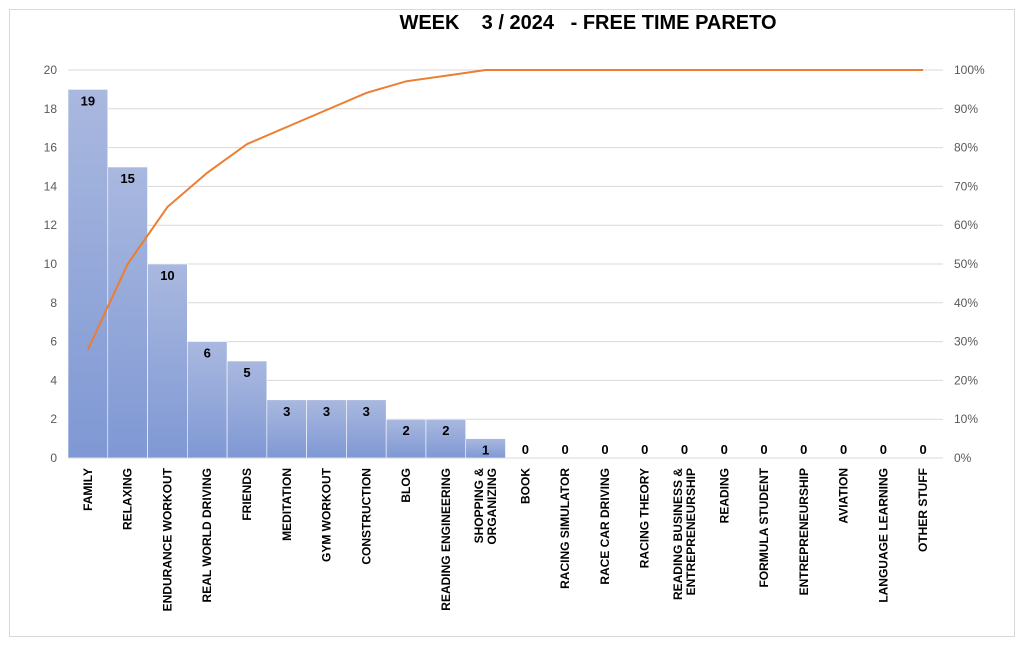 The width and height of the screenshot is (1024, 667). What do you see at coordinates (53, 419) in the screenshot?
I see `y-tick-label: 2` at bounding box center [53, 419].